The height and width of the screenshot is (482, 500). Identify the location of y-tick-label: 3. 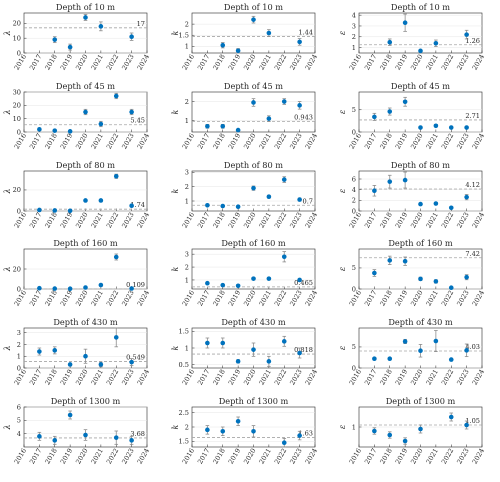
(19, 333).